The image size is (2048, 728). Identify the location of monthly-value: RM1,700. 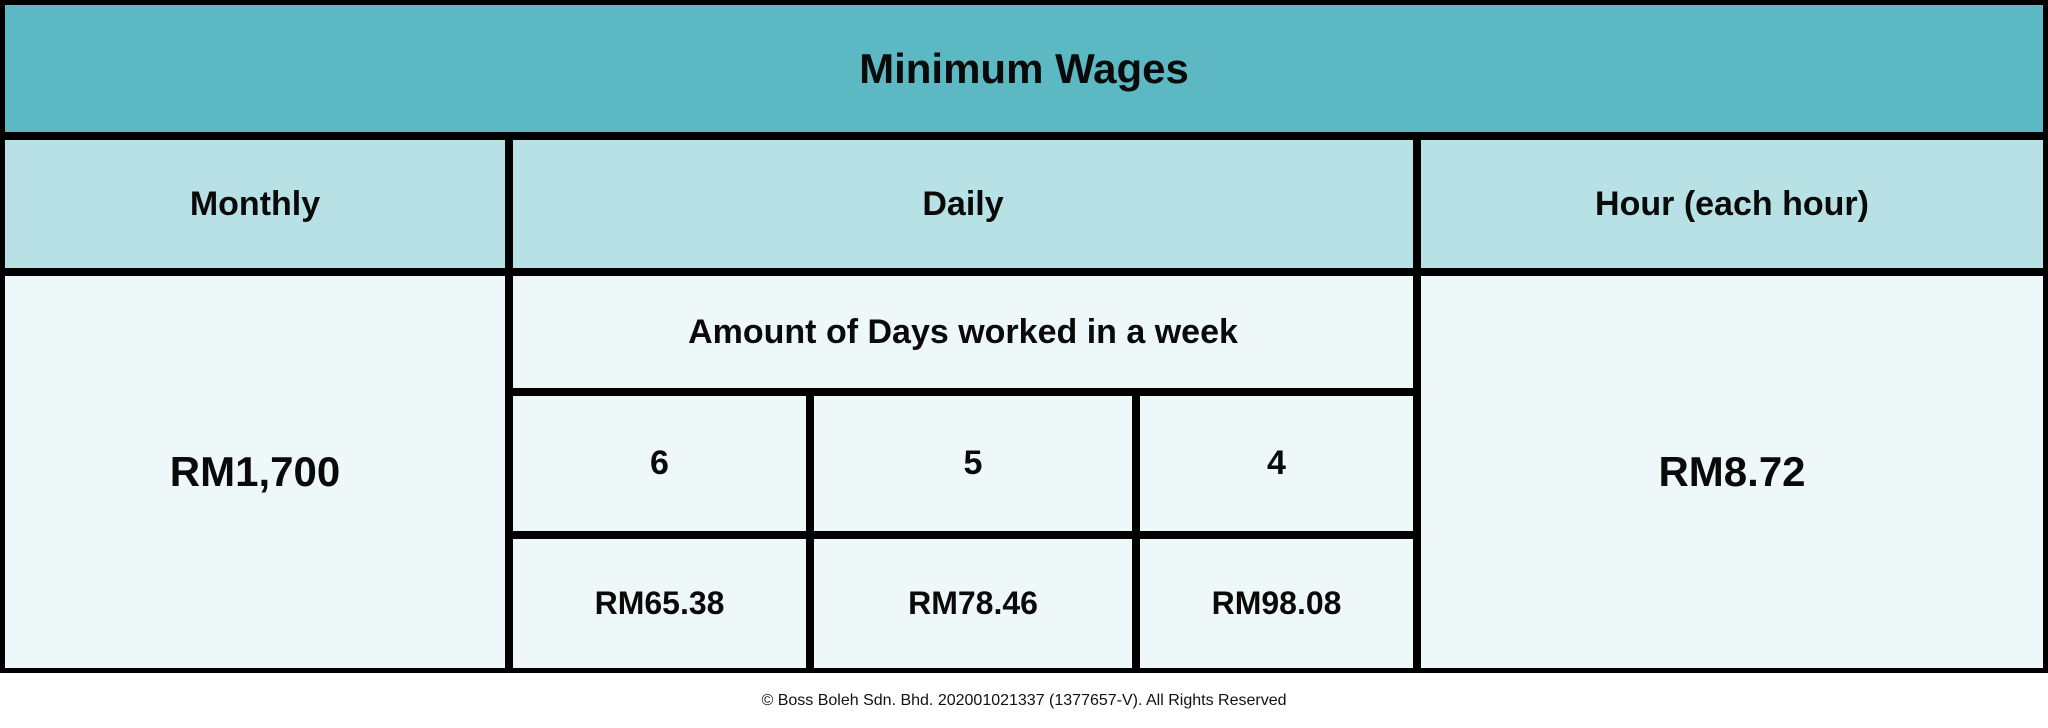
(255, 472).